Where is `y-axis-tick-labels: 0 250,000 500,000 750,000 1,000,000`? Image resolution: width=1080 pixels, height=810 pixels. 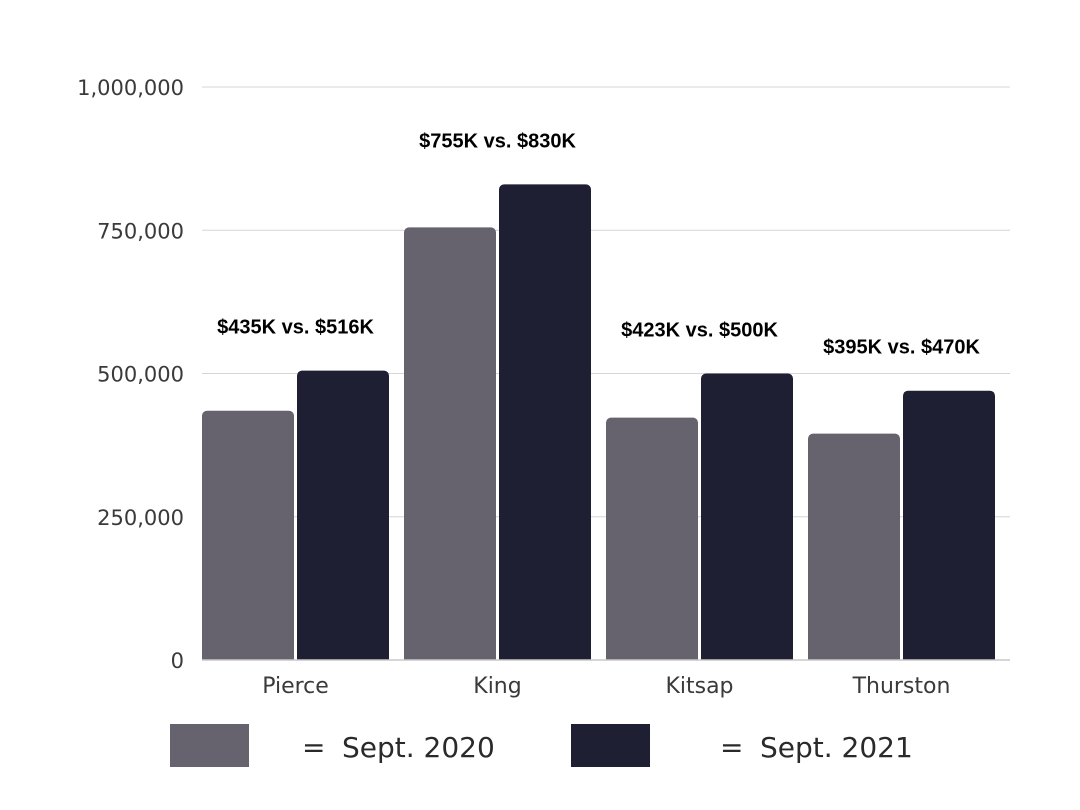
y-axis-tick-labels: 0 250,000 500,000 750,000 1,000,000 is located at coordinates (130, 374).